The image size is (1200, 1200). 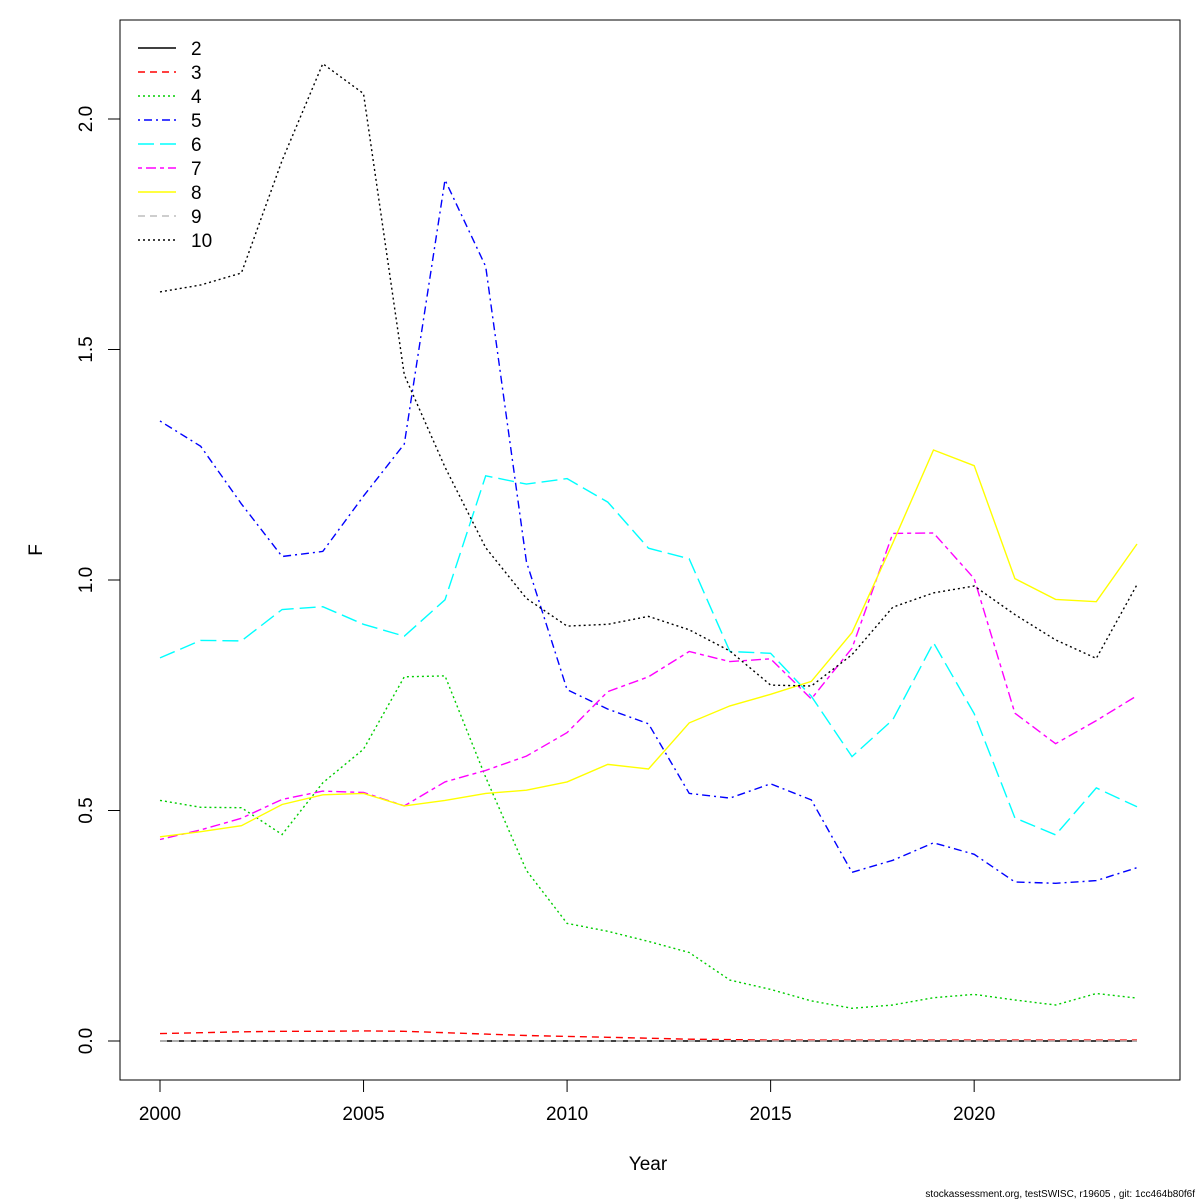 I want to click on y-tick-label: 0.5, so click(x=86, y=810).